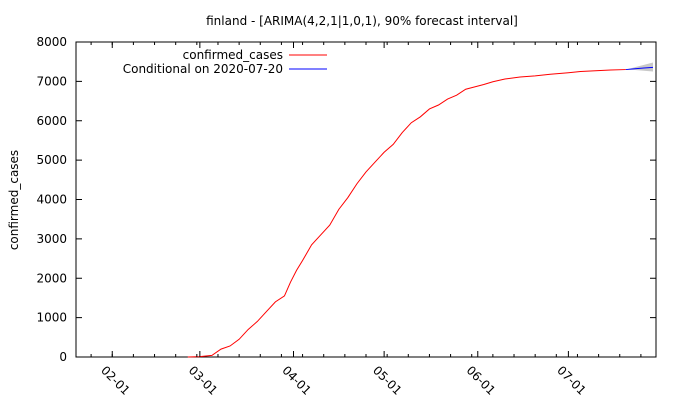  What do you see at coordinates (51, 200) in the screenshot?
I see `y-tick-label: 4000` at bounding box center [51, 200].